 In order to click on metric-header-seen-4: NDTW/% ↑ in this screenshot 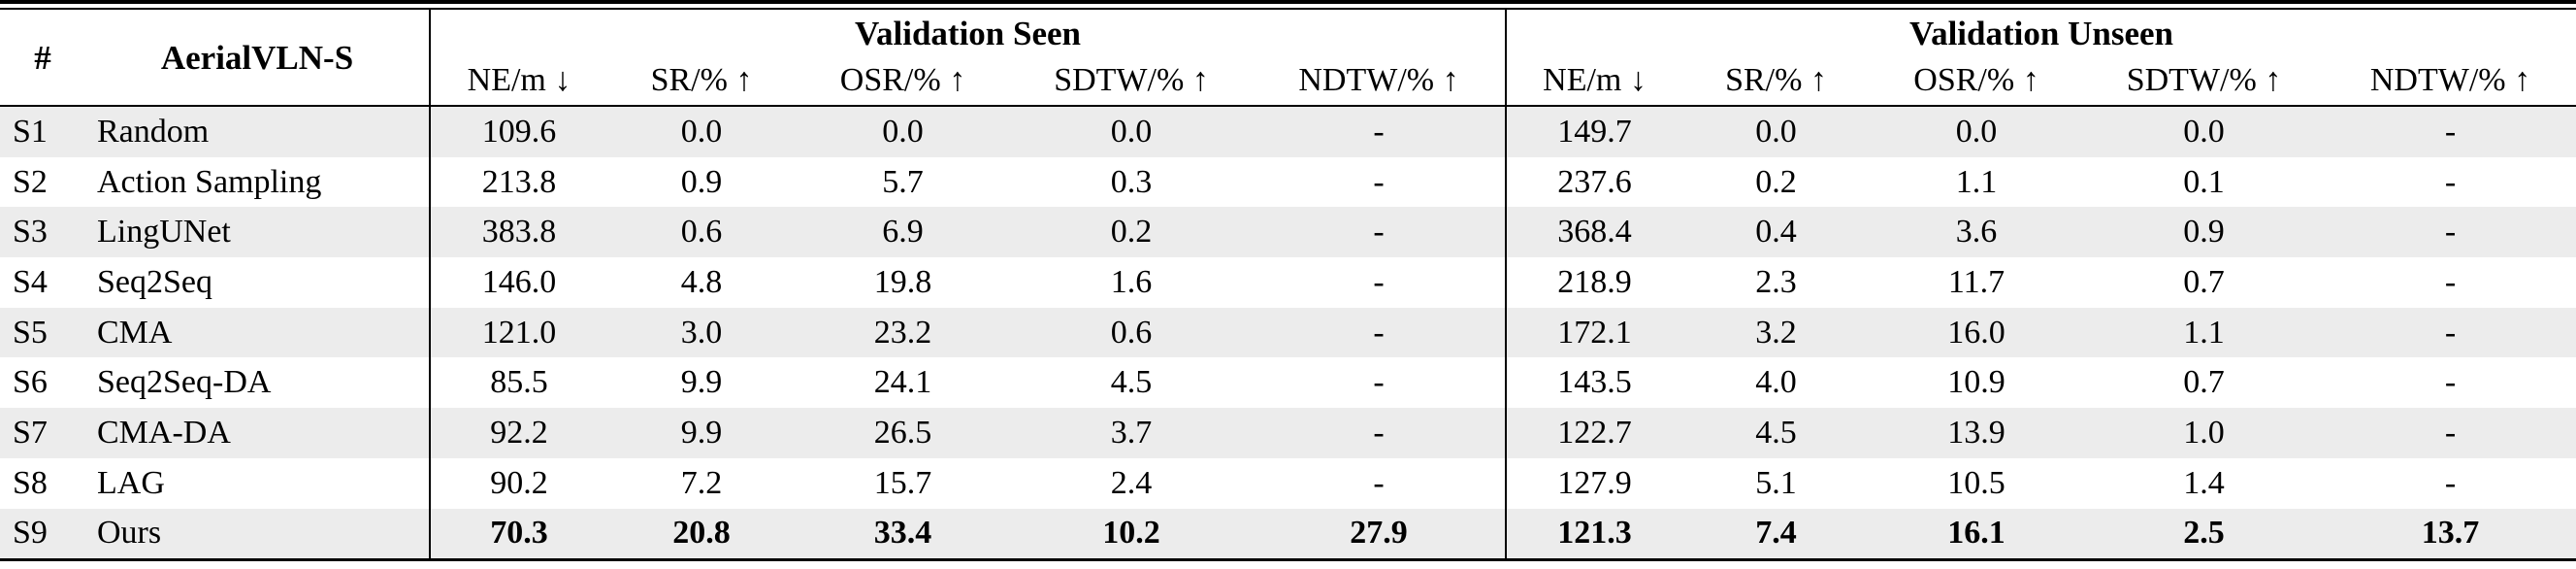, I will do `click(1379, 81)`.